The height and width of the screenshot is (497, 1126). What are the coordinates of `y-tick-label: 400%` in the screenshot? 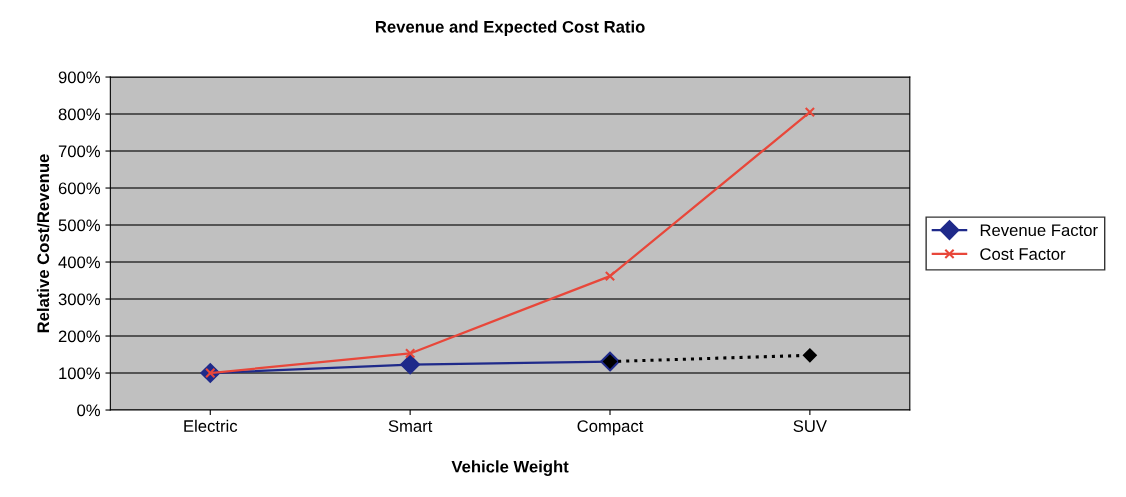 It's located at (79, 262).